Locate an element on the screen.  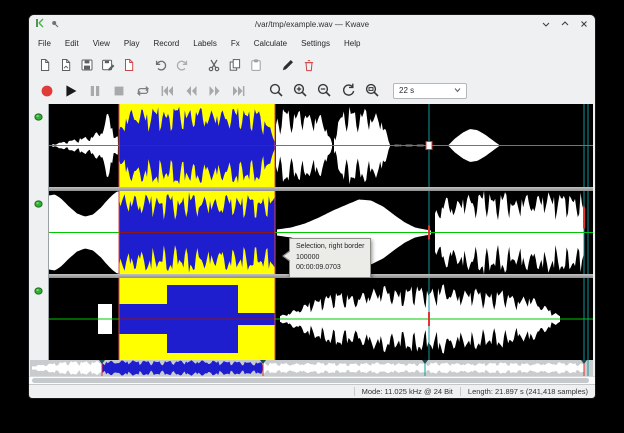
menu-record: Record is located at coordinates (166, 43).